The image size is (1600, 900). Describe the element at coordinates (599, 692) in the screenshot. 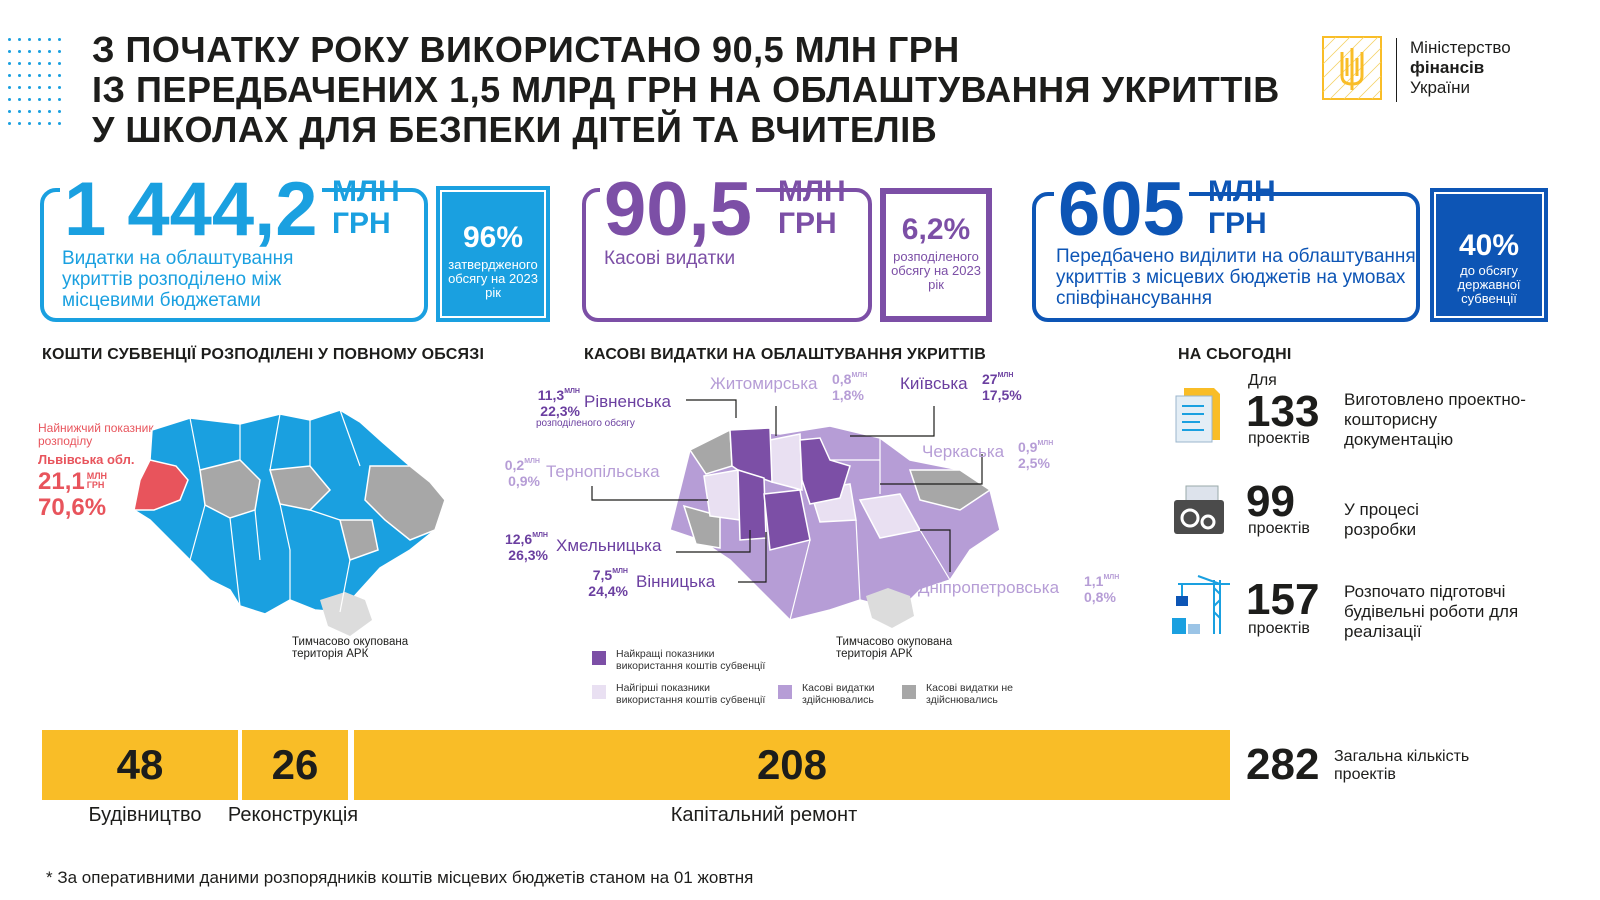

I see `legend-worst-swatch` at that location.